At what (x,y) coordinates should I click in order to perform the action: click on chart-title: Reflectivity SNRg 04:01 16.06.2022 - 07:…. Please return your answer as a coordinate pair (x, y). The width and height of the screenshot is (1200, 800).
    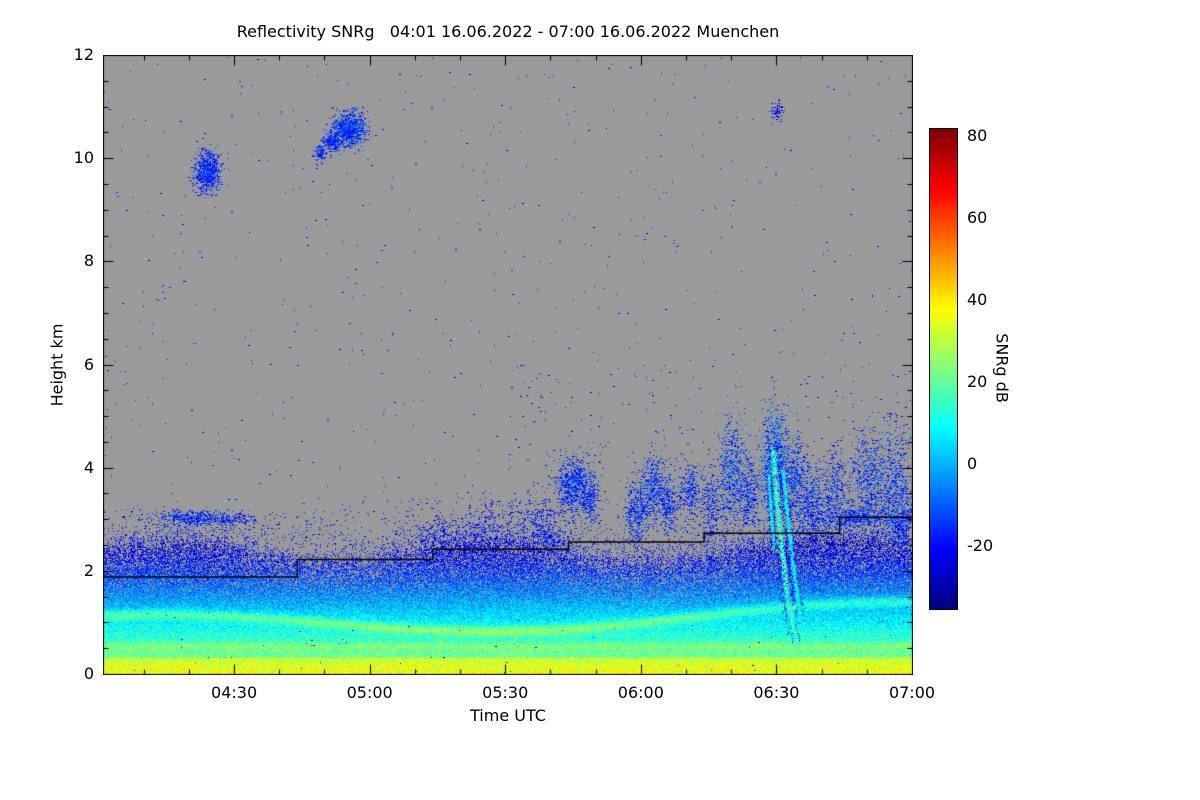
    Looking at the image, I should click on (508, 31).